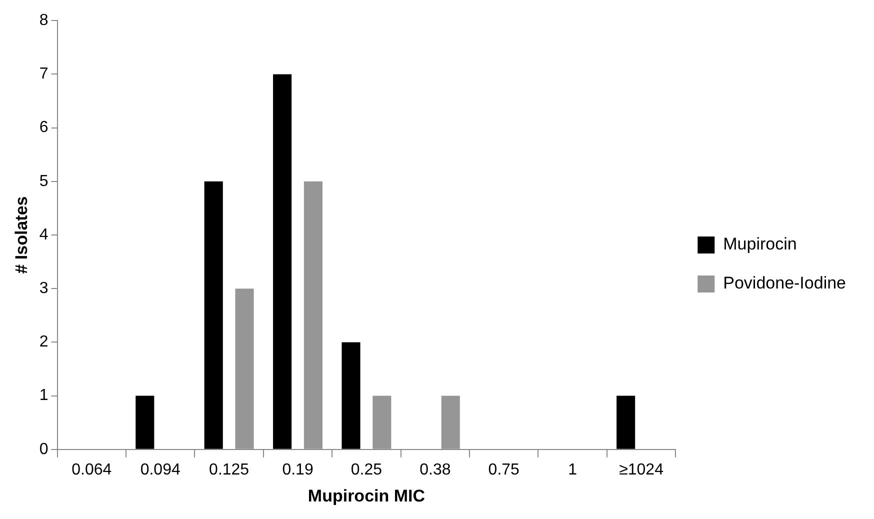  Describe the element at coordinates (92, 469) in the screenshot. I see `x-tick-label: 0.064` at that location.